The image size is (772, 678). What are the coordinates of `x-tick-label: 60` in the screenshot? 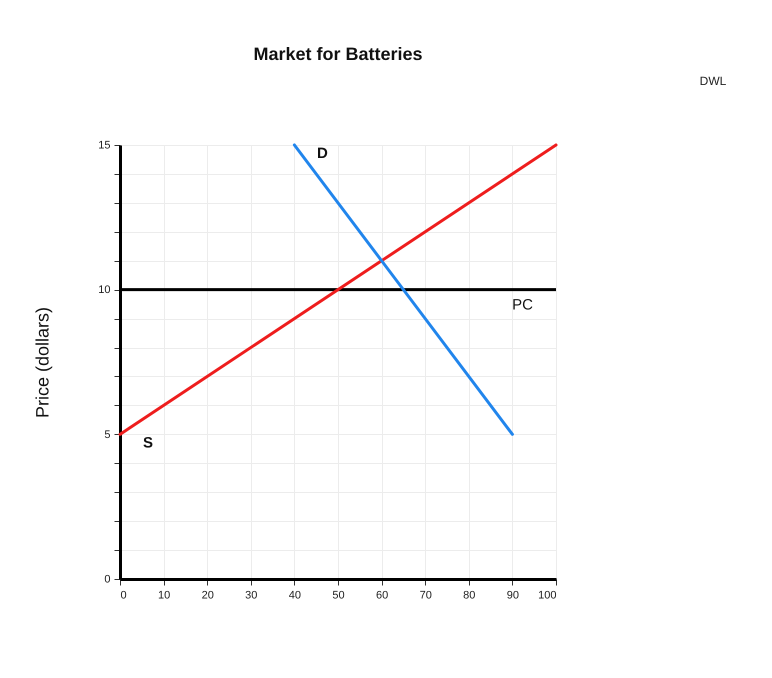 It's located at (382, 596).